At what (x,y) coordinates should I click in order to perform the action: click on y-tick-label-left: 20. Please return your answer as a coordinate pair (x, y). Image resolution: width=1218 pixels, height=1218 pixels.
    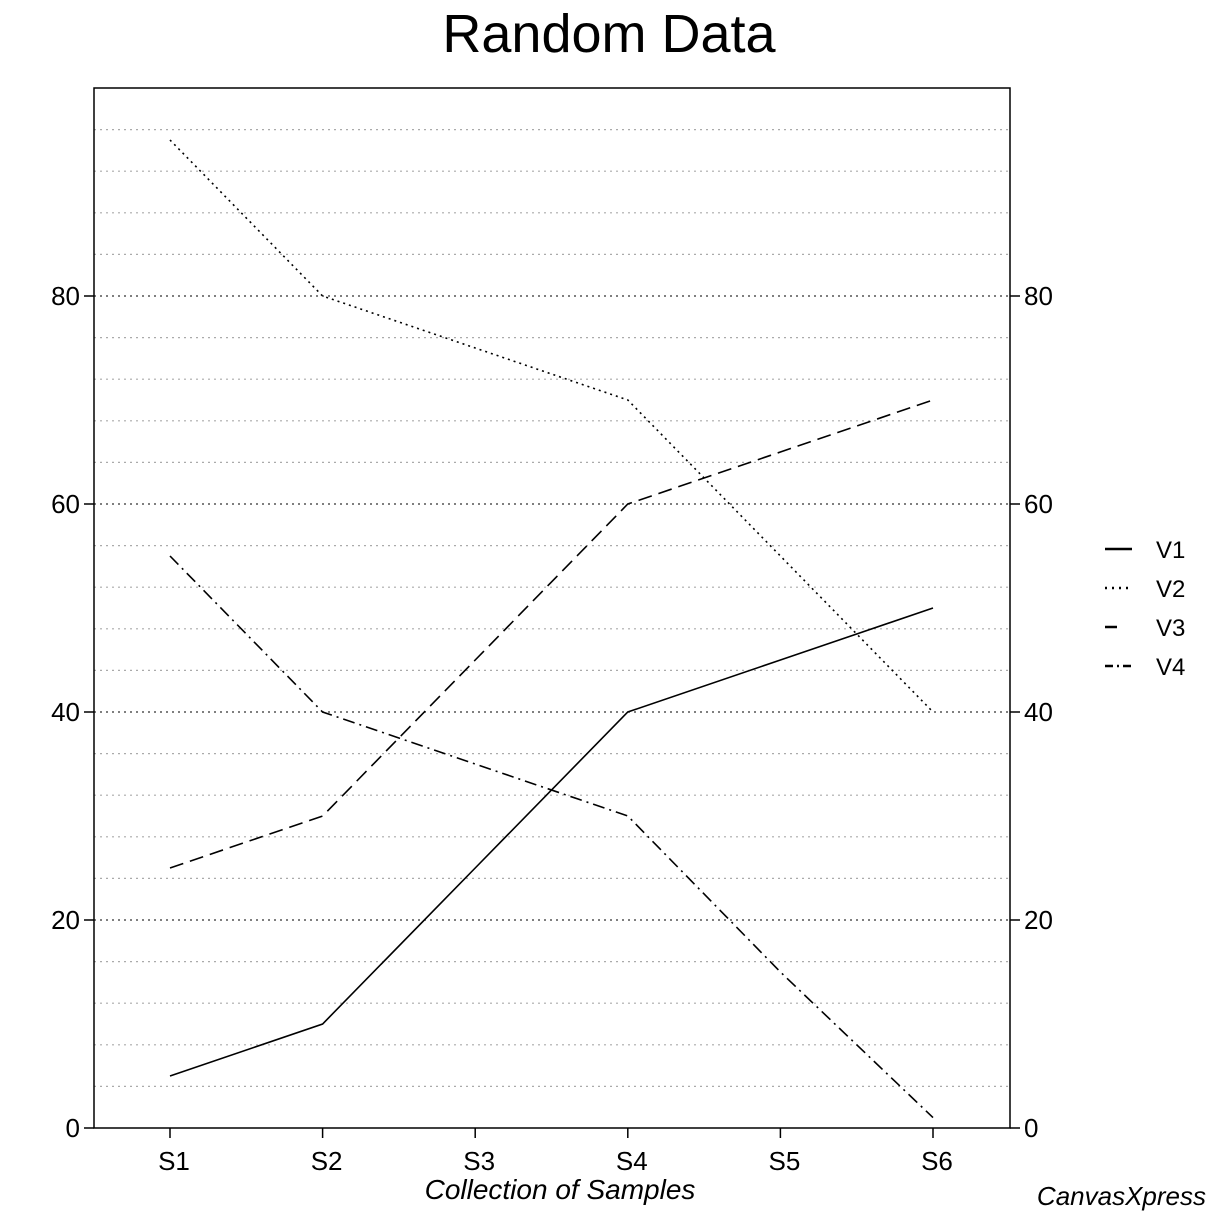
    Looking at the image, I should click on (65, 920).